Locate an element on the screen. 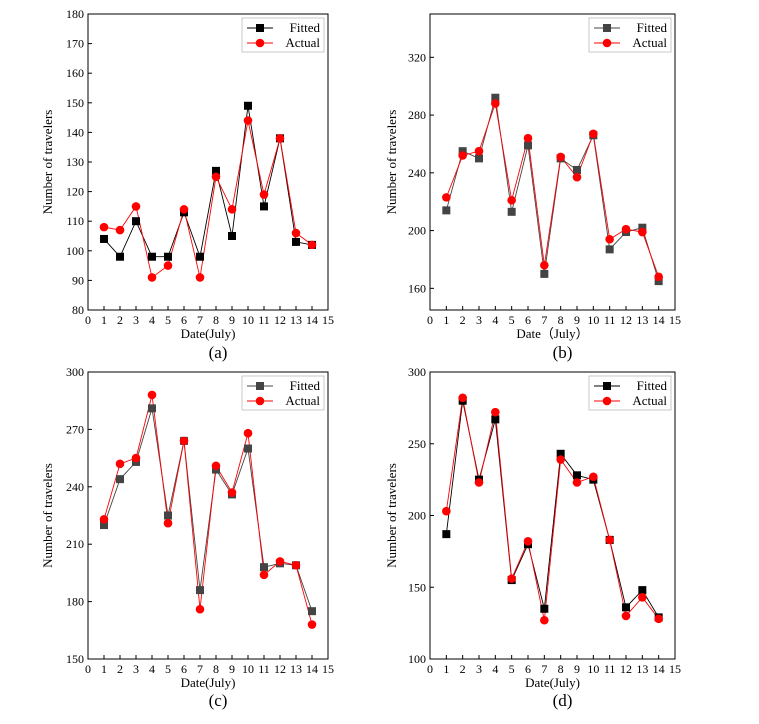 The image size is (759, 724). legend-marker-fitted is located at coordinates (260, 386).